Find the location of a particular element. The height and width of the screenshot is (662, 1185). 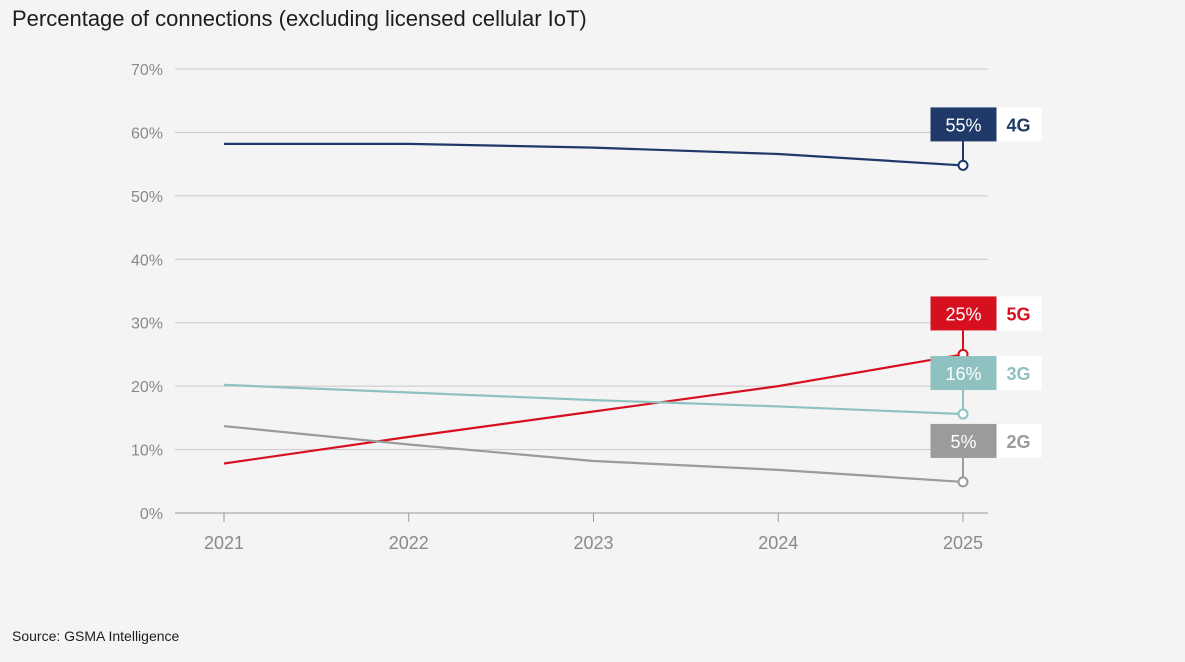

series-name-bg-2g is located at coordinates (1019, 440).